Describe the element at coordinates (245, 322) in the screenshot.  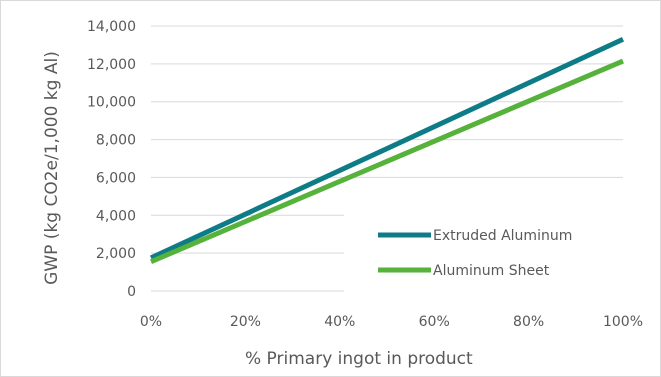
I see `x-tick-label-1: 20%` at that location.